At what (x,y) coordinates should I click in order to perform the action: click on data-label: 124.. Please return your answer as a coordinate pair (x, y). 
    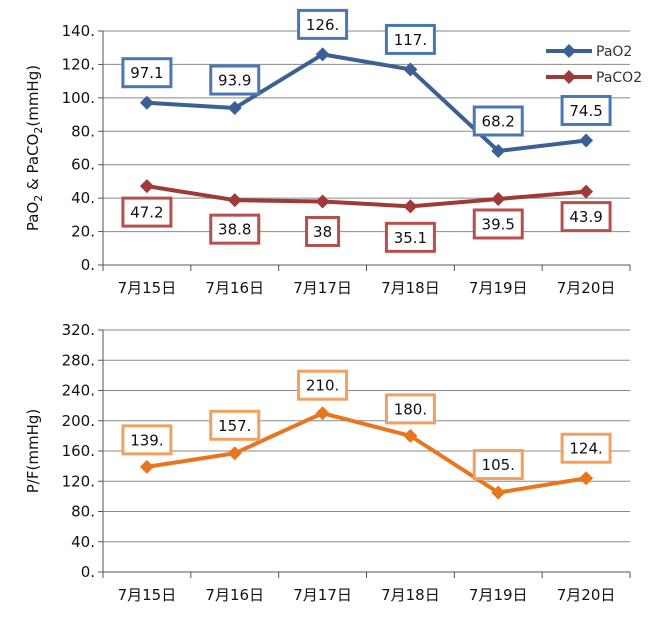
    Looking at the image, I should click on (585, 449).